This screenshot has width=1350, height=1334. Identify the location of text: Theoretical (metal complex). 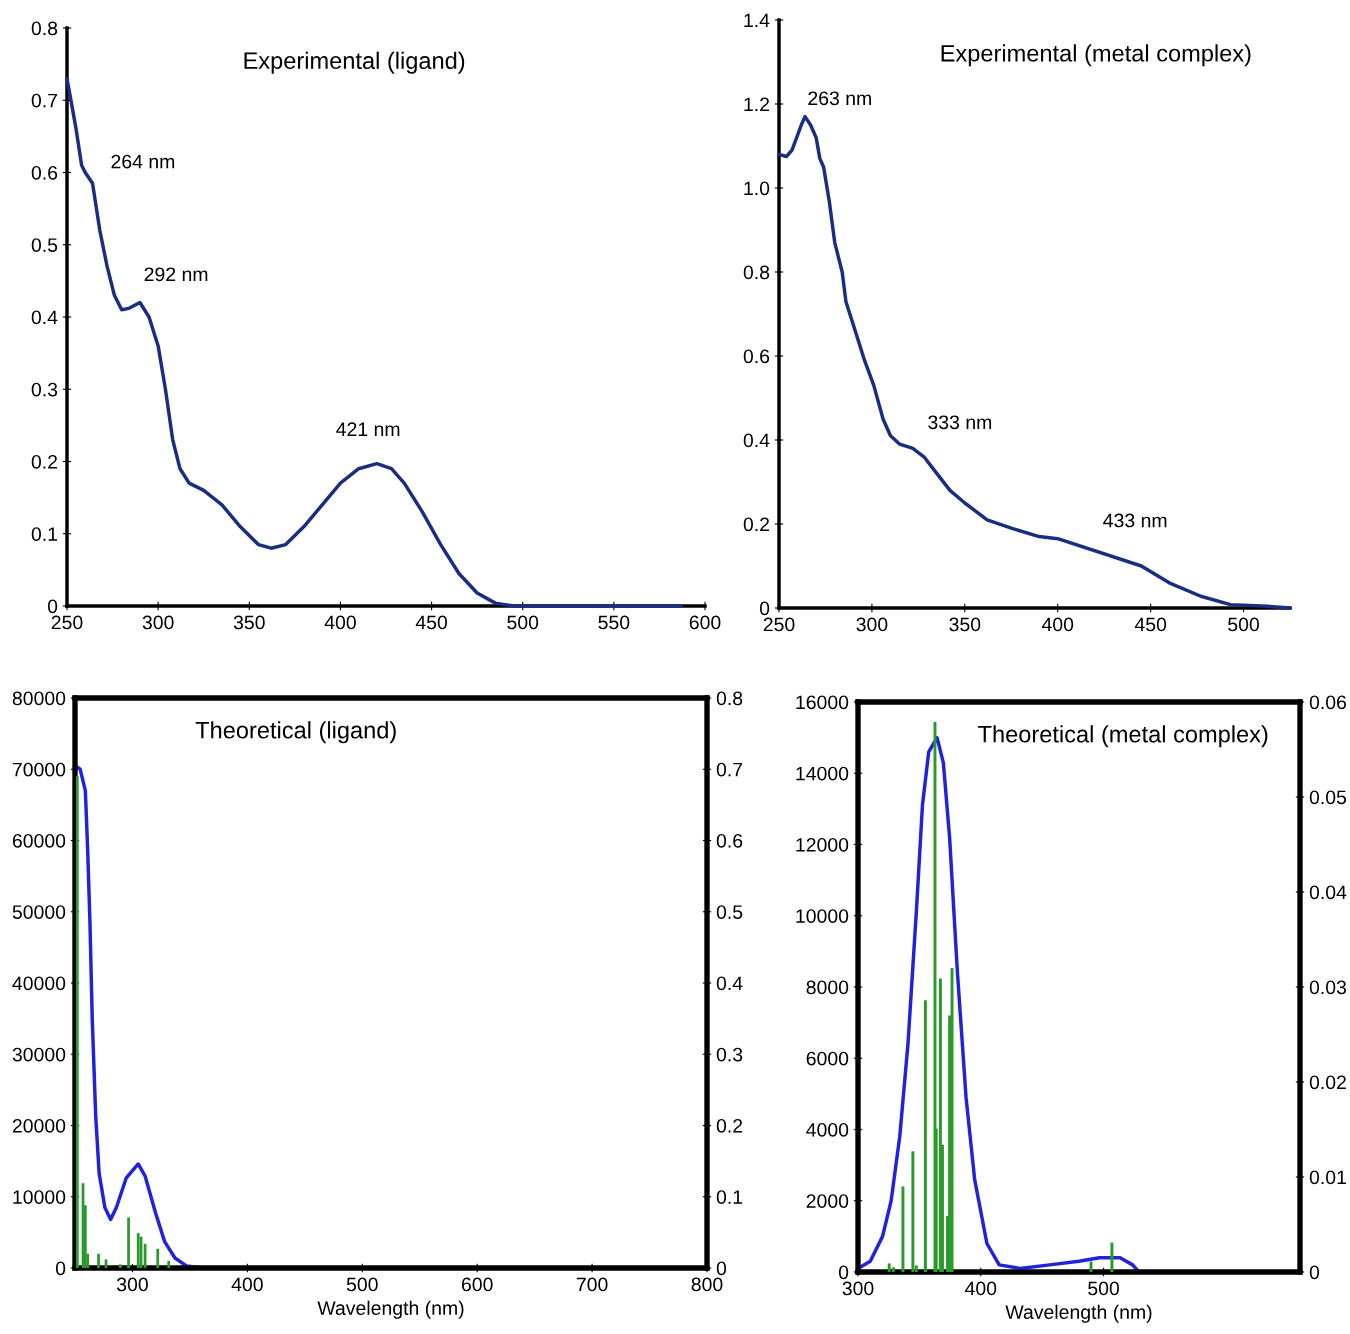
(1123, 736).